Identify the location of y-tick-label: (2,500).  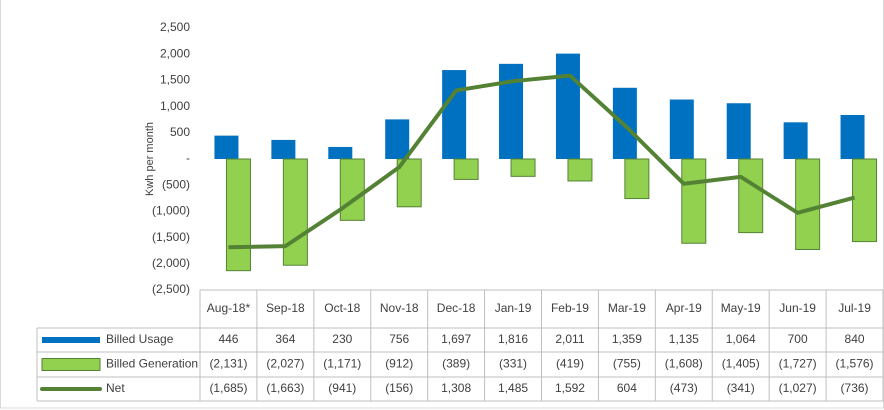
(171, 289).